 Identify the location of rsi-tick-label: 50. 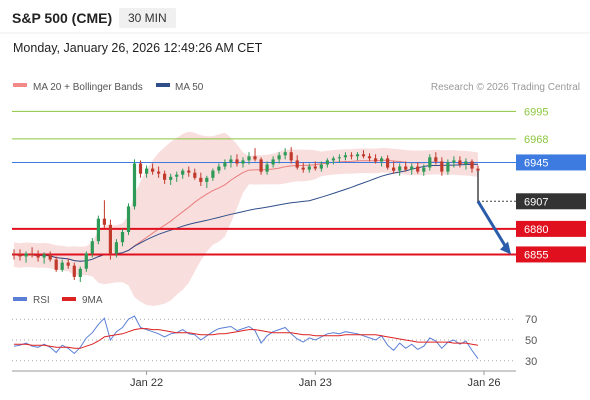
(531, 341).